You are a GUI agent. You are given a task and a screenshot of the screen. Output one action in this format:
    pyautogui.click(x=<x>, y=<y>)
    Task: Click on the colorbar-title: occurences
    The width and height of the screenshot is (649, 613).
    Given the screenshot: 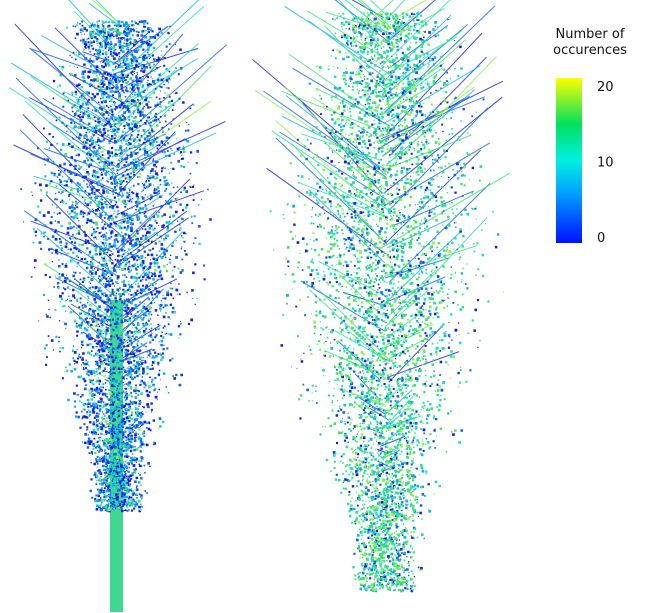 What is the action you would take?
    pyautogui.click(x=590, y=50)
    